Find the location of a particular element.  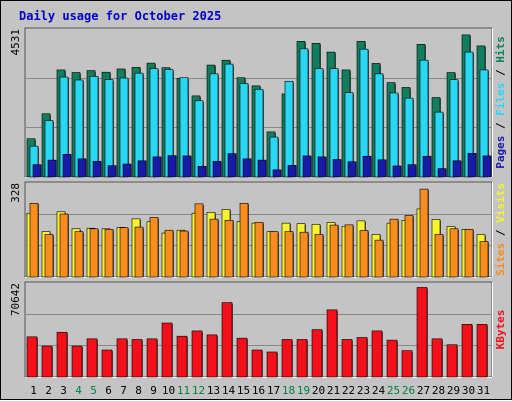

y-max-label: 328 is located at coordinates (15, 193).